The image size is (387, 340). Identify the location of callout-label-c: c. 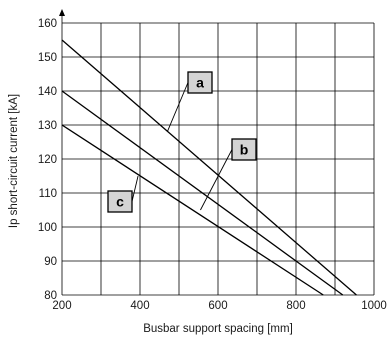
(120, 202).